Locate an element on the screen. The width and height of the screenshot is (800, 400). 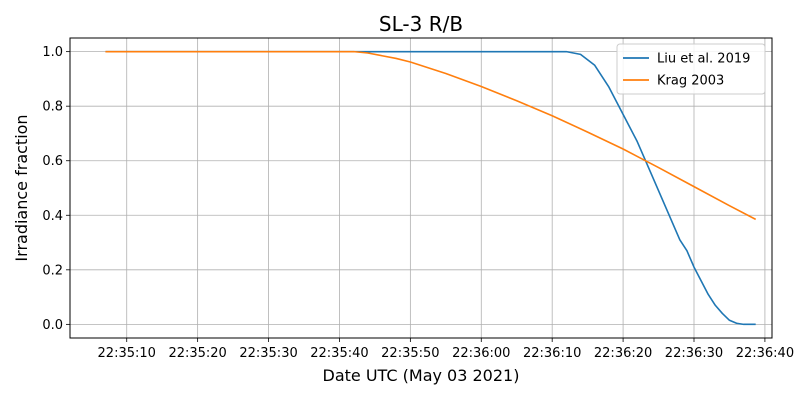
x-tick-label: 22:36:00 is located at coordinates (481, 353).